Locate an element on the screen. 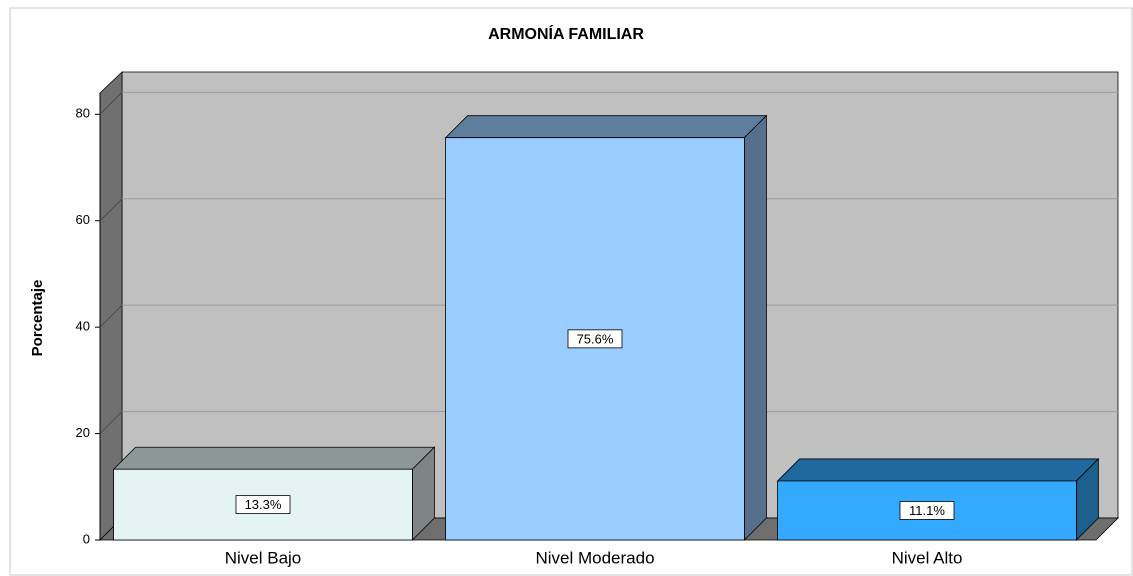 The image size is (1133, 576). x-tick-label: Nivel Bajo is located at coordinates (263, 557).